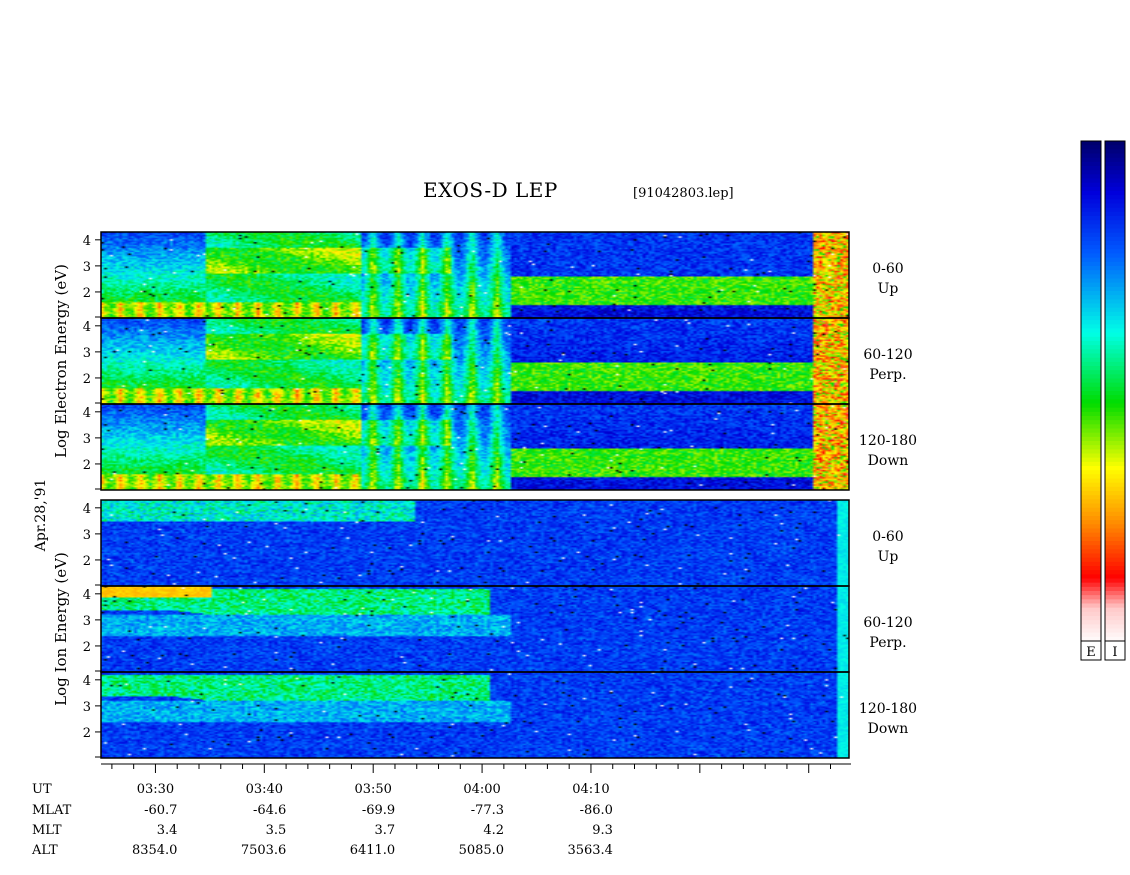 The height and width of the screenshot is (875, 1130). I want to click on ion-panel-frame, so click(475, 715).